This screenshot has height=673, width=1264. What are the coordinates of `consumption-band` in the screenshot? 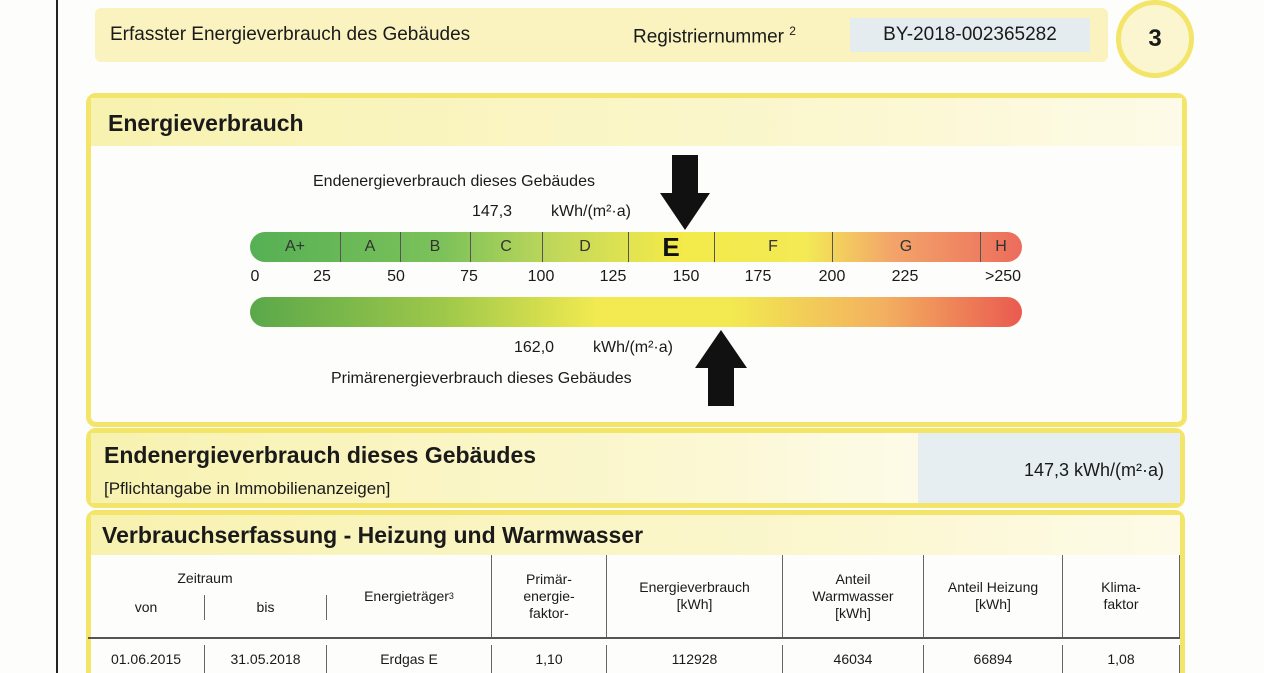 It's located at (635, 535).